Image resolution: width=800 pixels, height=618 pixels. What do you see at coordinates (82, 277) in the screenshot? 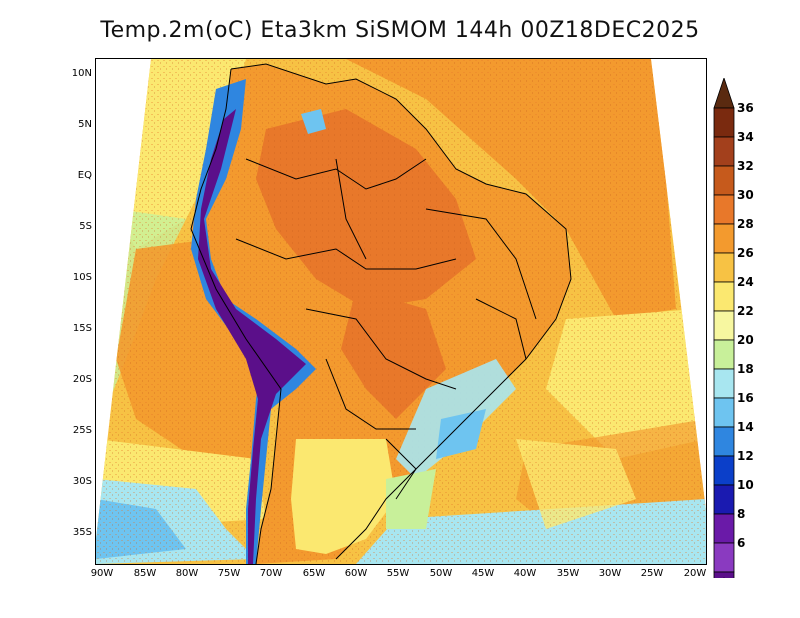
I see `lat-label-10s: 10S` at bounding box center [82, 277].